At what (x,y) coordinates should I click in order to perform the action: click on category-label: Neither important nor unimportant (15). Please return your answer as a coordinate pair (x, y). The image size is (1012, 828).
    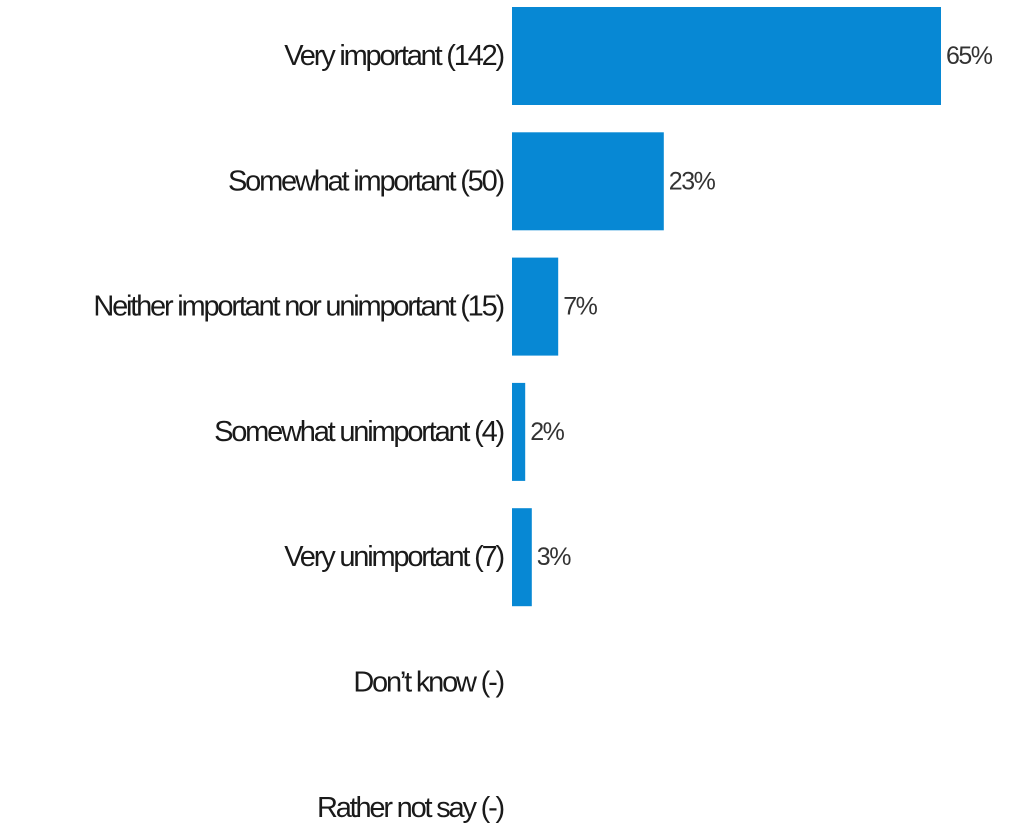
    Looking at the image, I should click on (298, 307).